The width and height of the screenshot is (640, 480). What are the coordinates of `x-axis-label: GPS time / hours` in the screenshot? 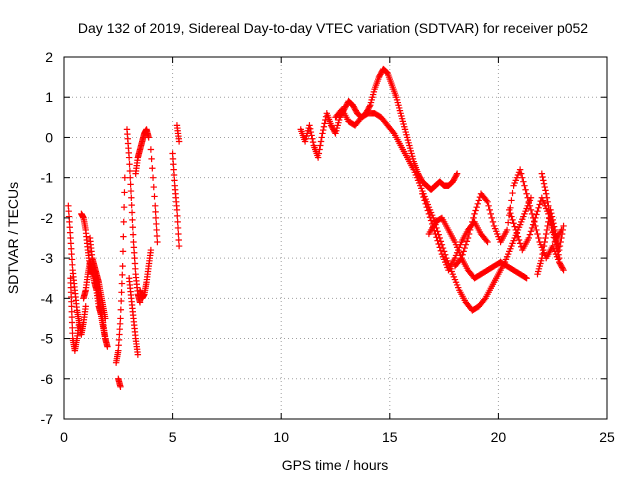 It's located at (335, 465).